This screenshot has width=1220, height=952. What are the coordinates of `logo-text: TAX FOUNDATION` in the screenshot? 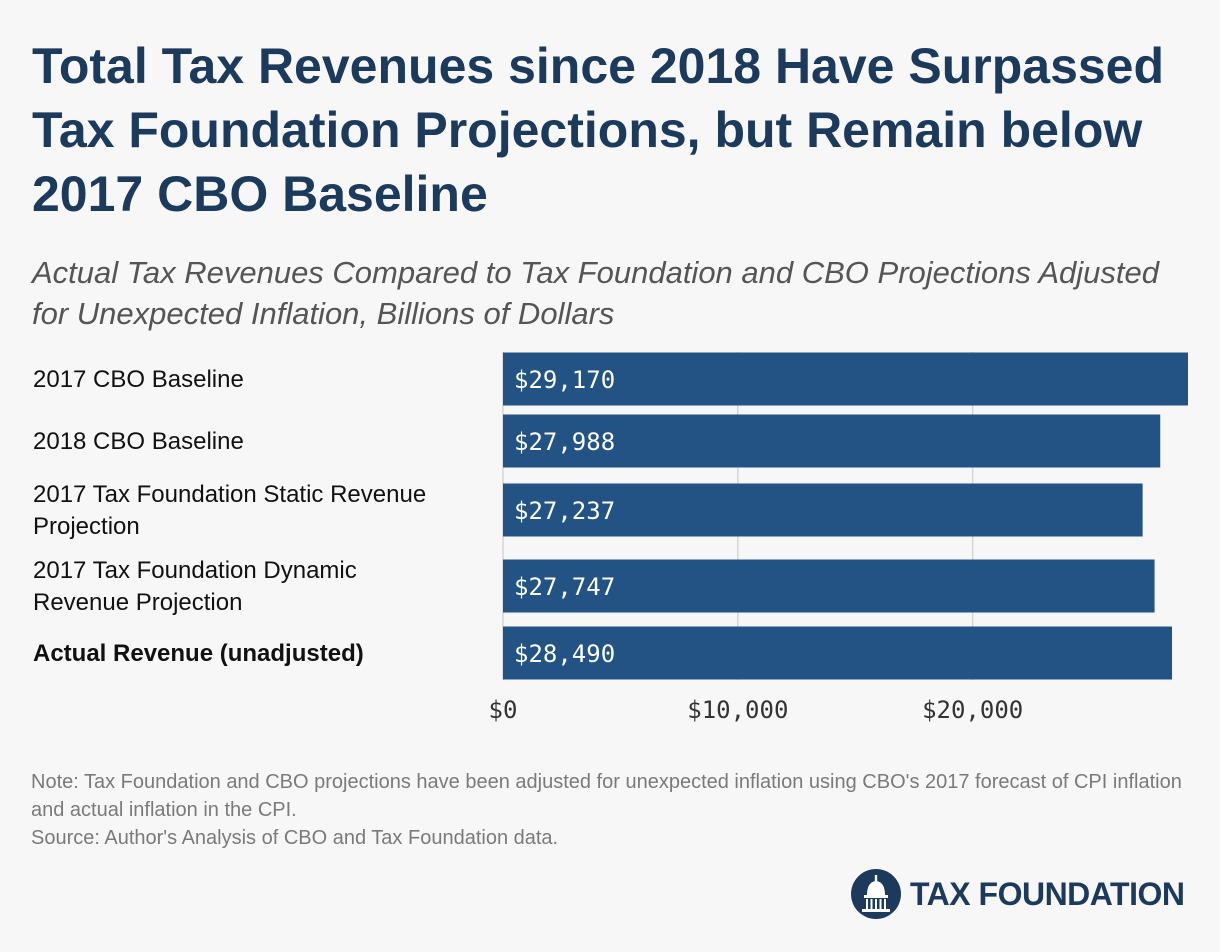 It's located at (1047, 893).